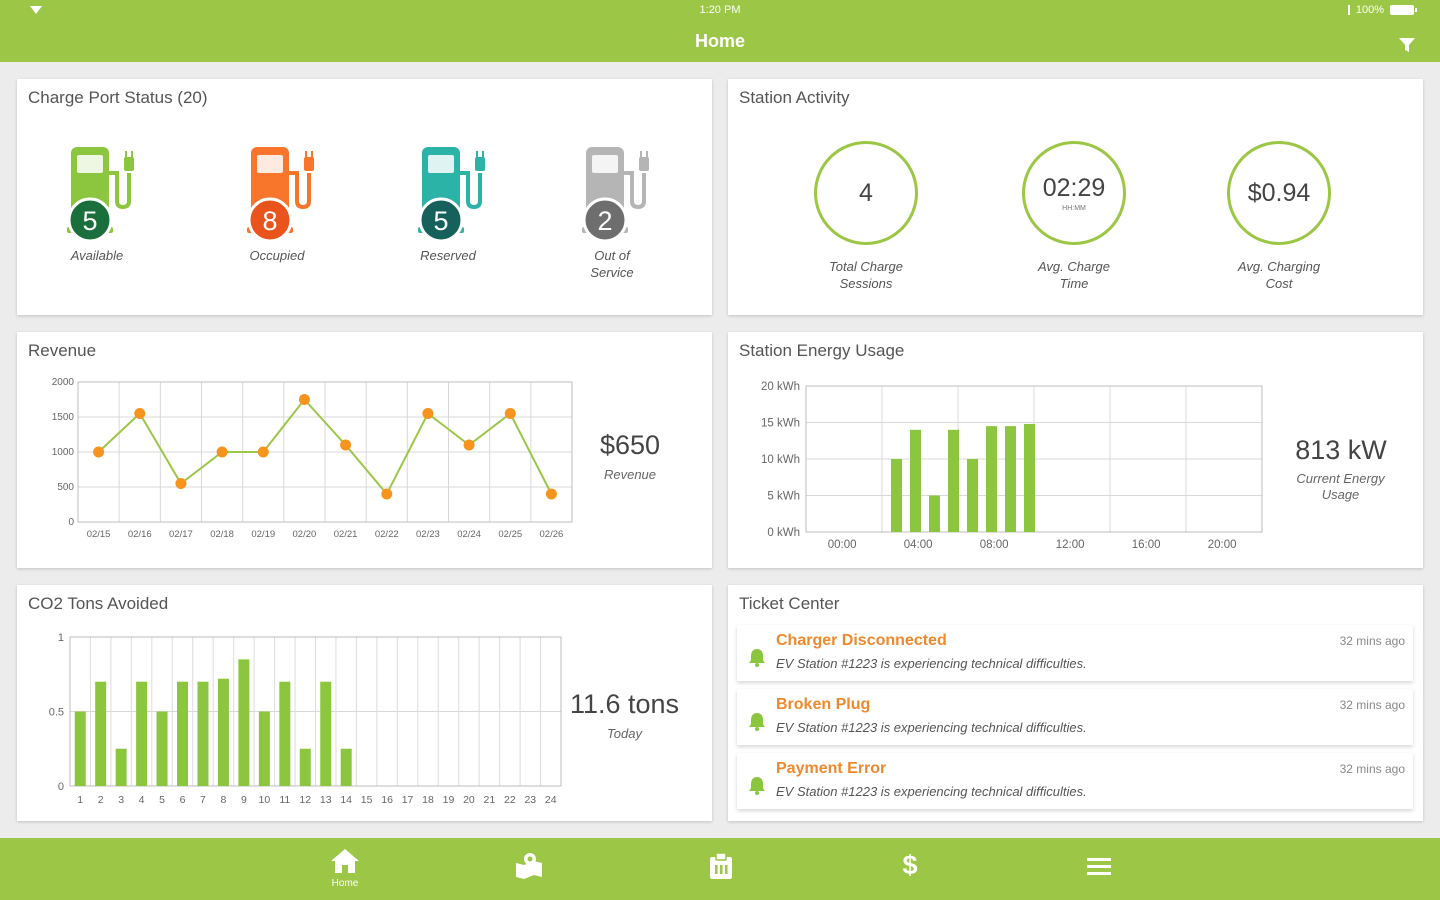 The height and width of the screenshot is (900, 1440). What do you see at coordinates (80, 800) in the screenshot?
I see `x-tick-label: 1` at bounding box center [80, 800].